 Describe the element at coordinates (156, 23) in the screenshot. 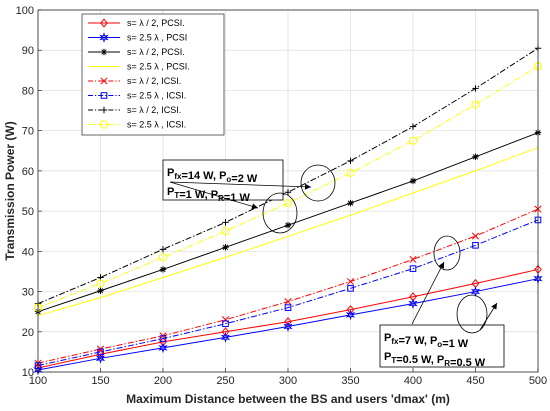

I see `legend-label-1: s= λ / 2, PCSI.` at that location.